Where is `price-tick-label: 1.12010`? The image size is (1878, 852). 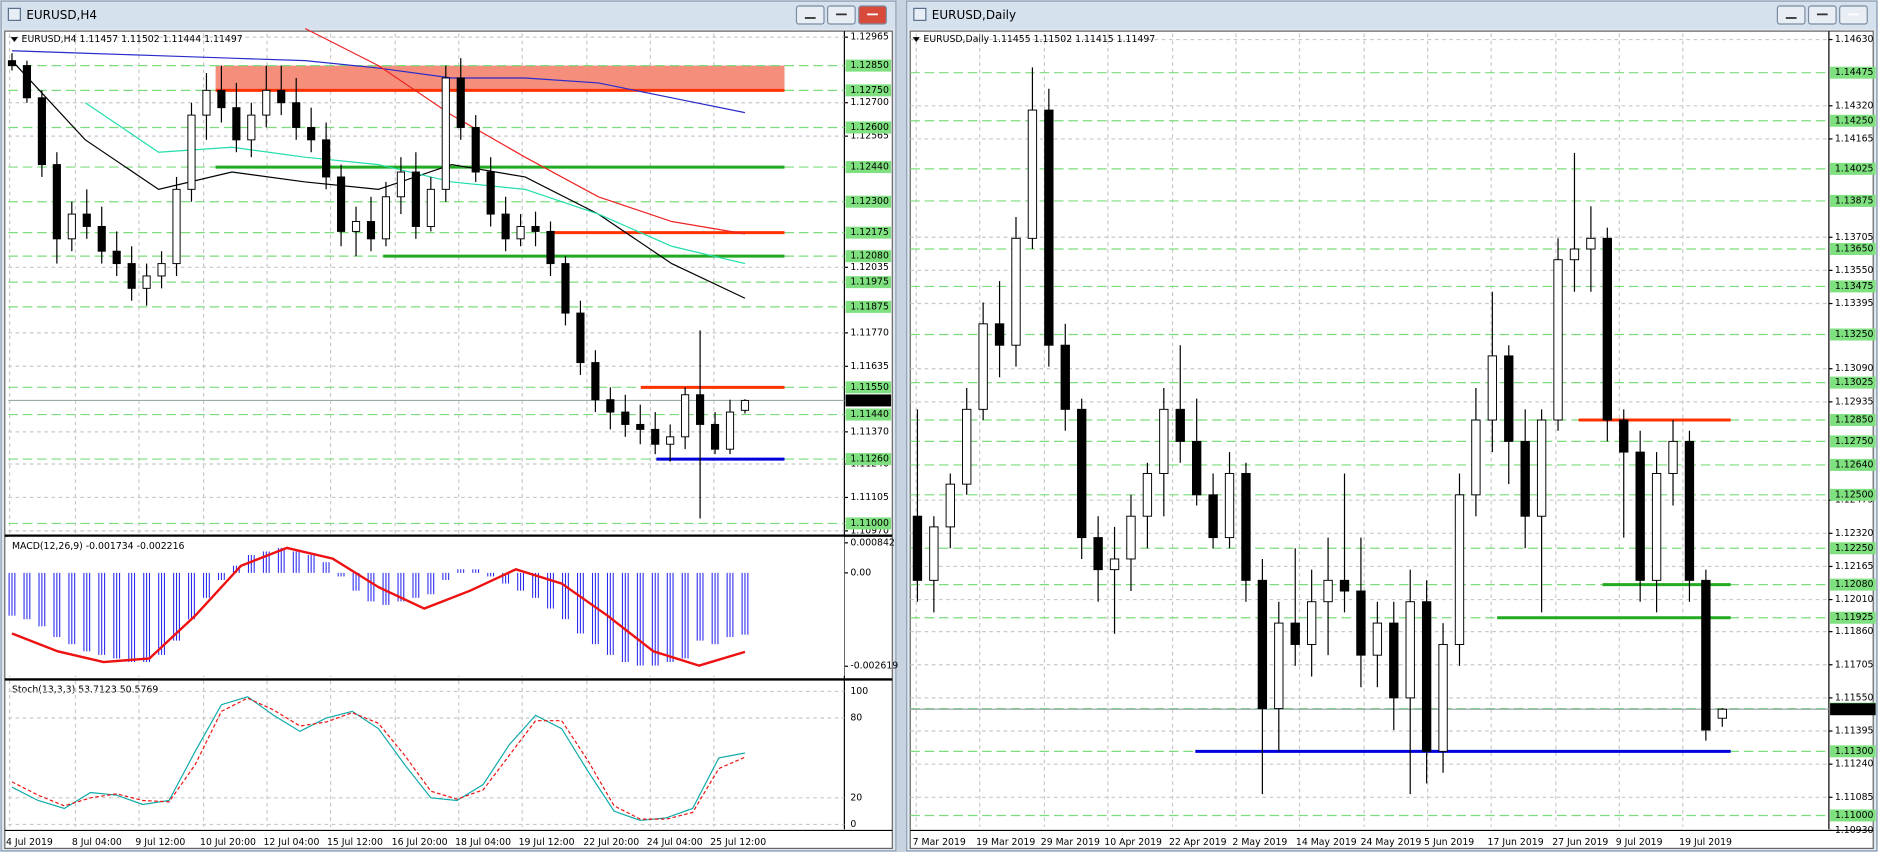 price-tick-label: 1.12010 is located at coordinates (1854, 599).